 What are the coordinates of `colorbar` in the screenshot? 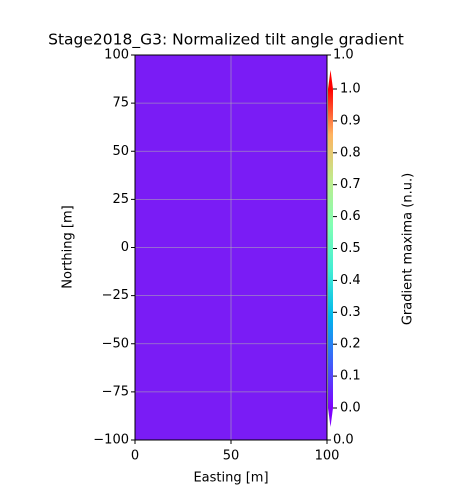 It's located at (330, 248).